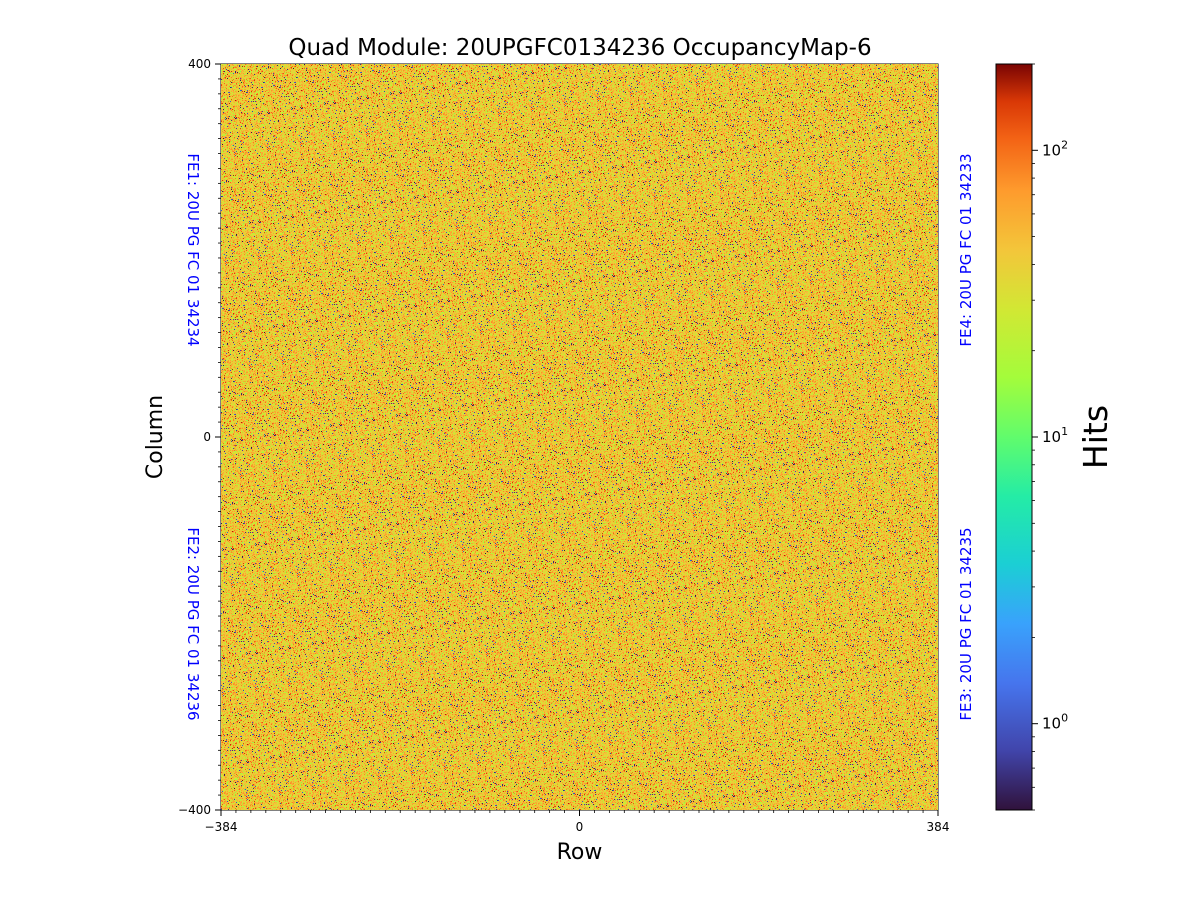 The image size is (1200, 900). I want to click on colorbar-label: Hits, so click(1095, 437).